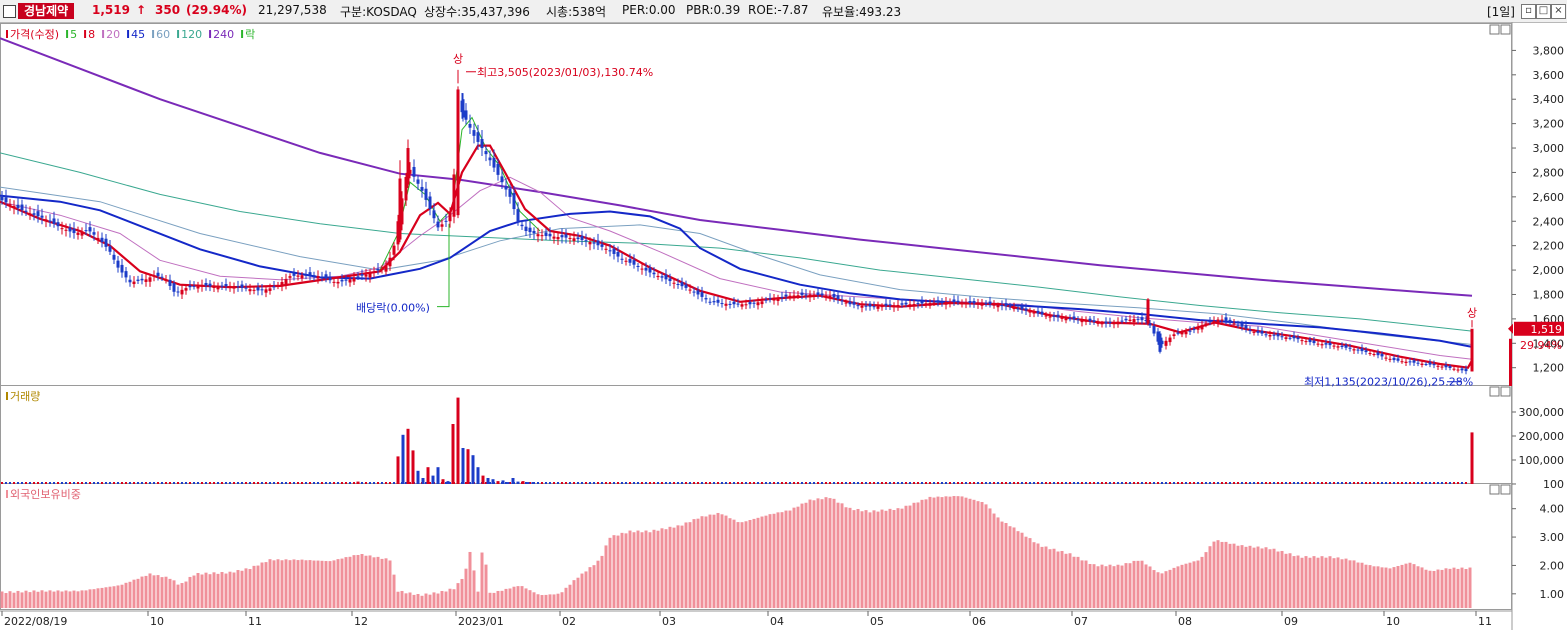 Image resolution: width=1567 pixels, height=630 pixels. What do you see at coordinates (1558, 11) in the screenshot?
I see `close-icon: ×` at bounding box center [1558, 11].